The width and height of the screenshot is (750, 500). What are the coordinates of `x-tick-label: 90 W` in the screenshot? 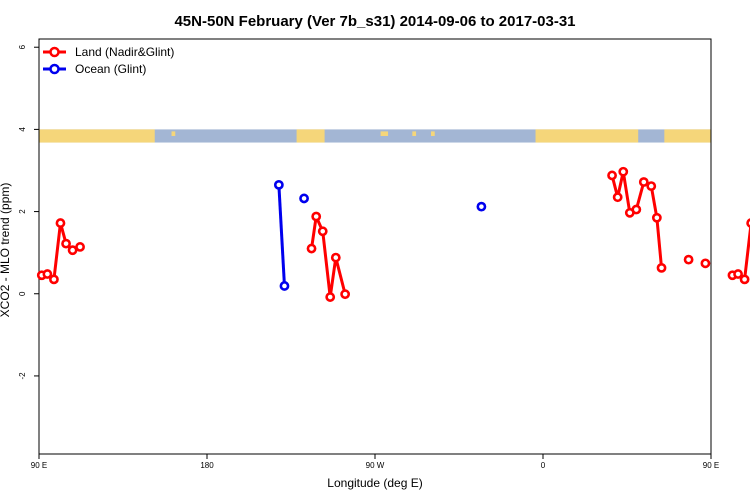 It's located at (375, 465).